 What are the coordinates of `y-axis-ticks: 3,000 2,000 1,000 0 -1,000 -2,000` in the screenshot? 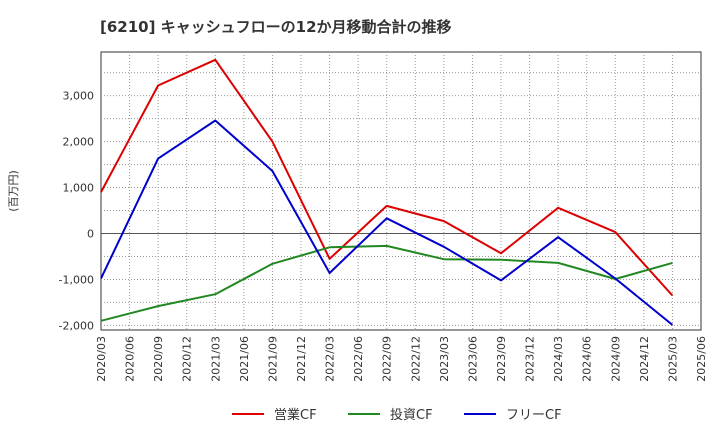 It's located at (76, 211).